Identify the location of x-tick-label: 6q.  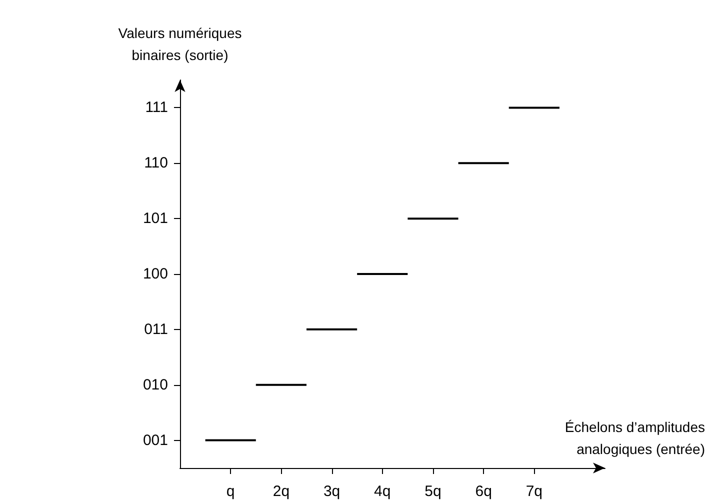
(483, 491).